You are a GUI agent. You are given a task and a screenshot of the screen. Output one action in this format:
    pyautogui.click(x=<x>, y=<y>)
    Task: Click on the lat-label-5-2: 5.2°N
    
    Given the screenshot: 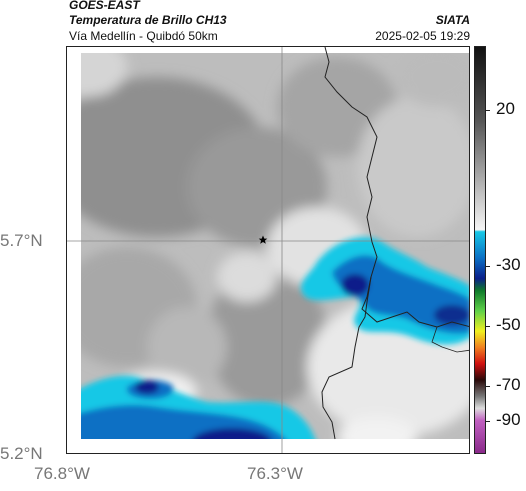 What is the action you would take?
    pyautogui.click(x=21, y=453)
    